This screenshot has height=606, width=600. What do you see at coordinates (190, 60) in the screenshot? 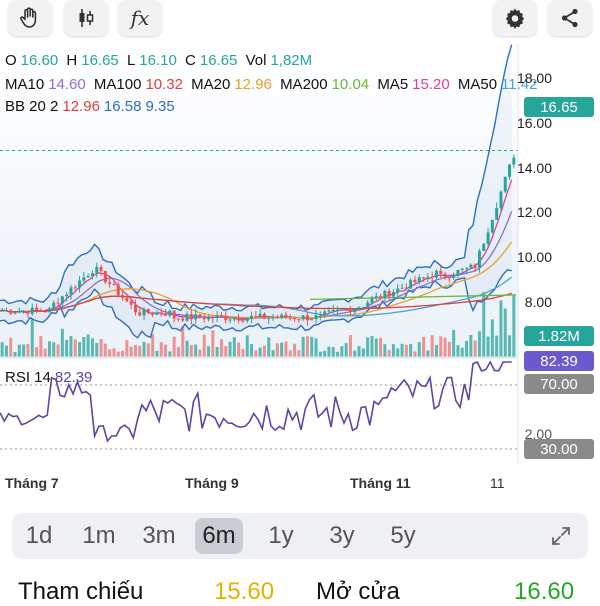
I see `close-label: C` at bounding box center [190, 60].